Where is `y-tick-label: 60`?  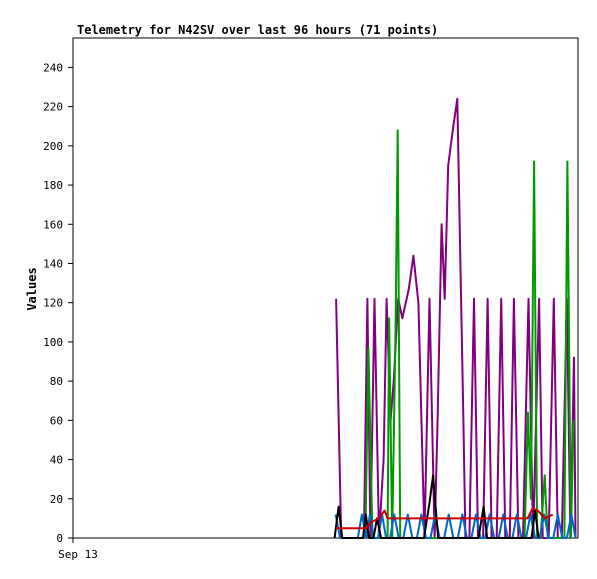 y-tick-label: 60 is located at coordinates (56, 420).